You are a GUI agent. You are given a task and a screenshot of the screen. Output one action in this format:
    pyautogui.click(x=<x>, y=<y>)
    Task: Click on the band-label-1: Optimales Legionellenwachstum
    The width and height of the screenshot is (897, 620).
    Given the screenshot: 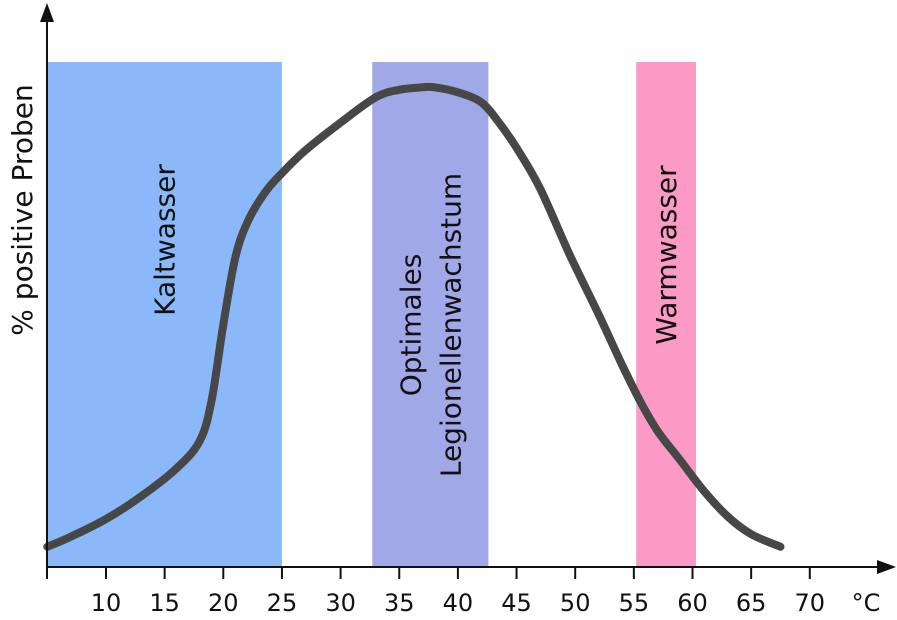 What is the action you would take?
    pyautogui.click(x=430, y=325)
    